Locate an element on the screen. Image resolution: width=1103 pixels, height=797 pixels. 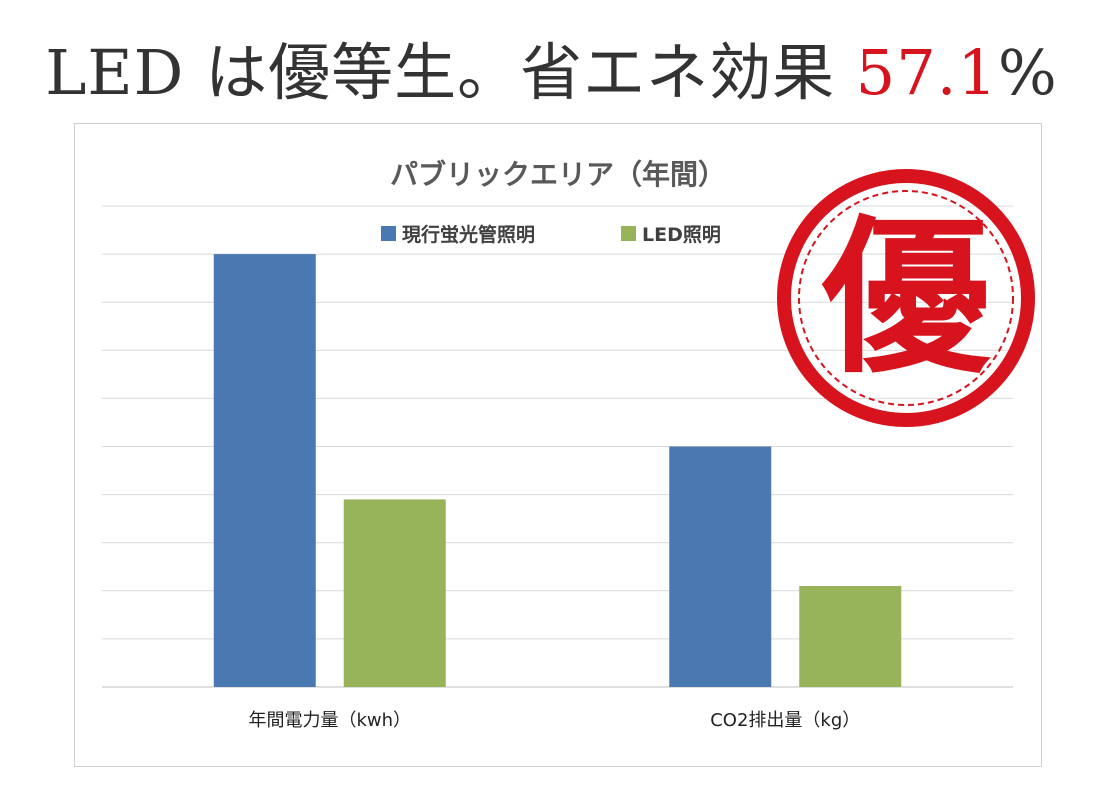
bar-series2-cat1 is located at coordinates (394, 593).